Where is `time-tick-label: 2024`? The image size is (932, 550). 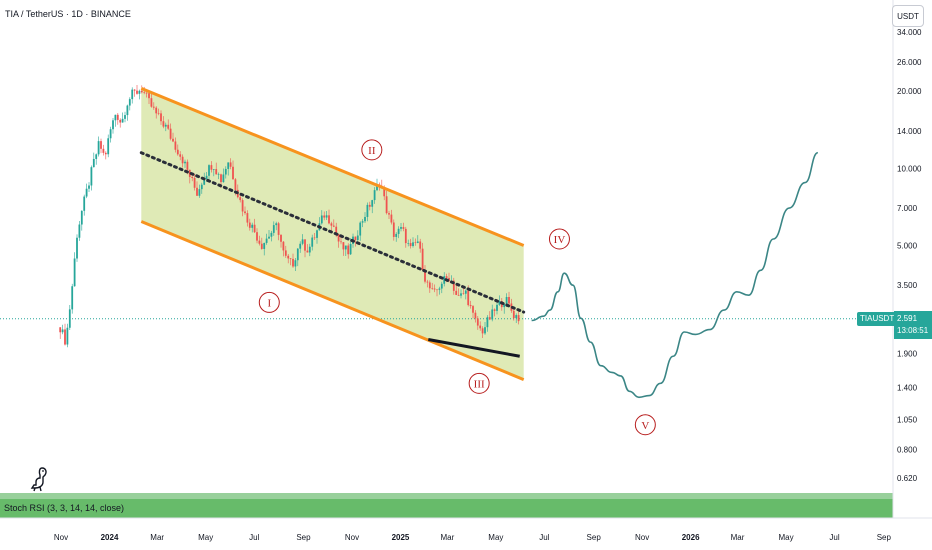
time-tick-label: 2024 is located at coordinates (110, 537).